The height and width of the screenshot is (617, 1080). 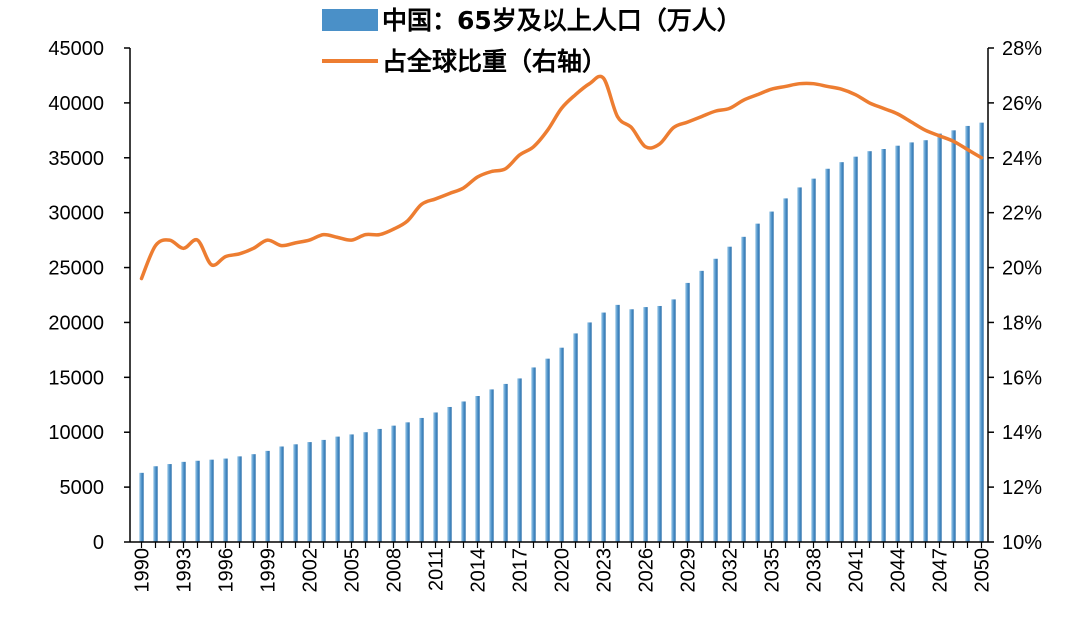 What do you see at coordinates (855, 349) in the screenshot?
I see `bar-2041` at bounding box center [855, 349].